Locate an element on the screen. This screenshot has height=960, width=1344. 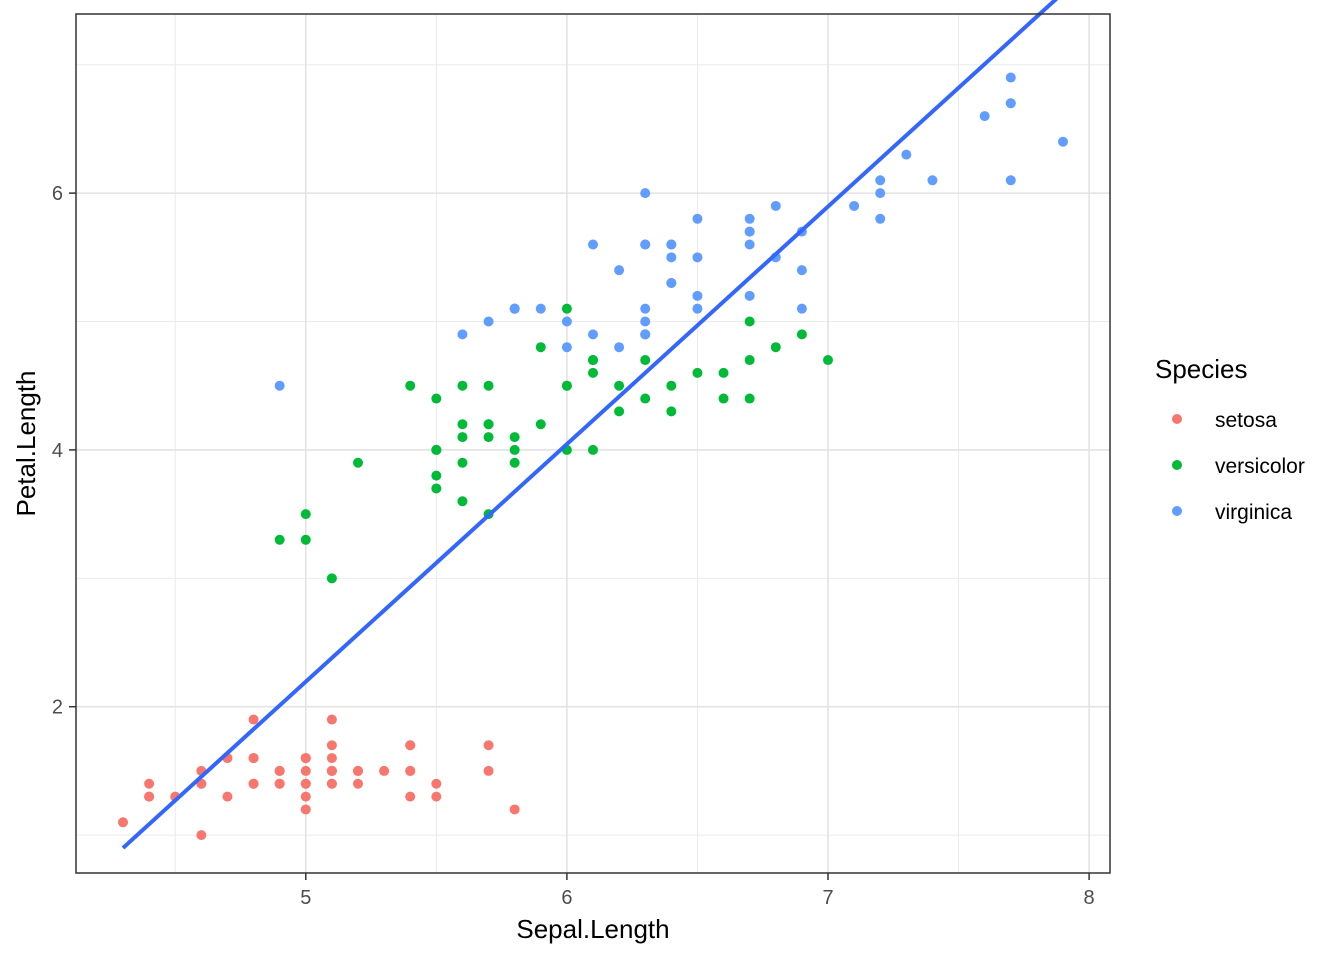
y-tick-label-2: 6 is located at coordinates (57, 194).